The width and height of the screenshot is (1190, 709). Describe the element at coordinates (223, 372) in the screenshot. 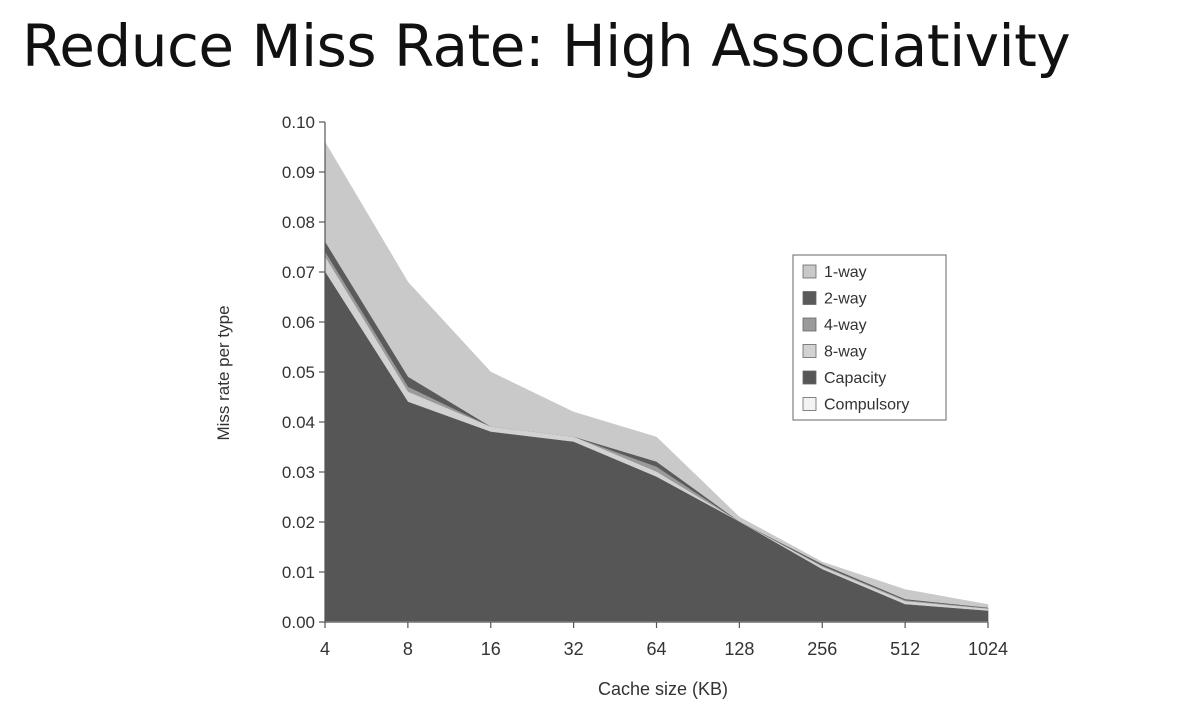

I see `y-axis-label: Miss rate per type` at that location.